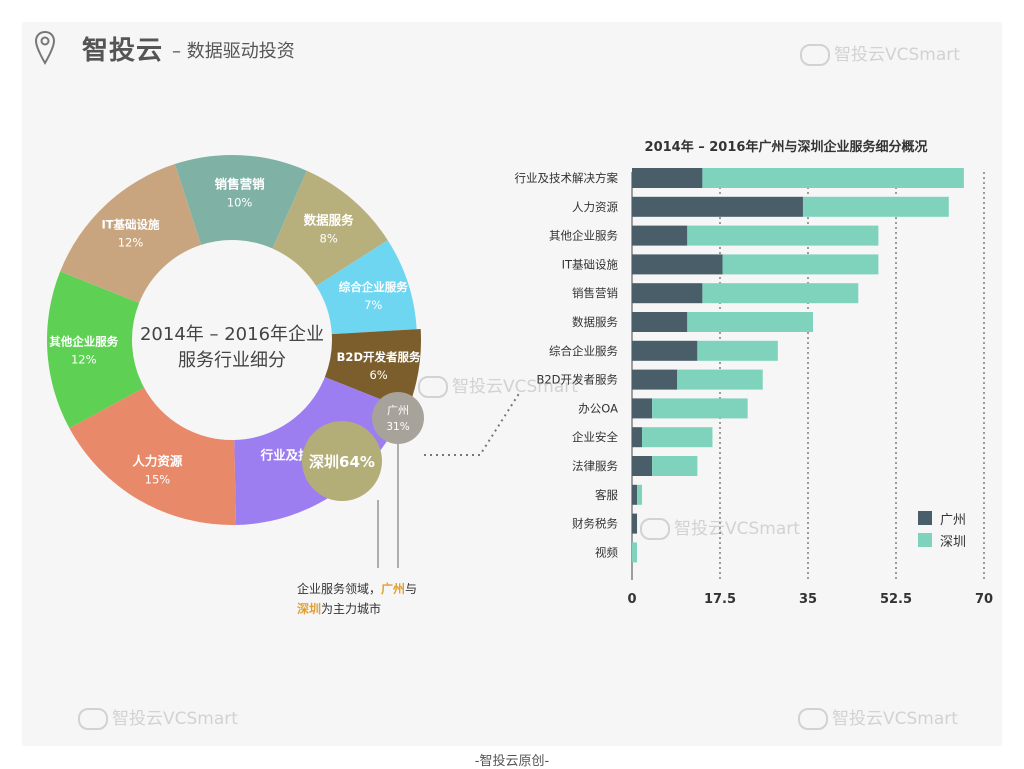 The width and height of the screenshot is (1024, 769). What do you see at coordinates (808, 599) in the screenshot?
I see `x-tick-label: 35` at bounding box center [808, 599].